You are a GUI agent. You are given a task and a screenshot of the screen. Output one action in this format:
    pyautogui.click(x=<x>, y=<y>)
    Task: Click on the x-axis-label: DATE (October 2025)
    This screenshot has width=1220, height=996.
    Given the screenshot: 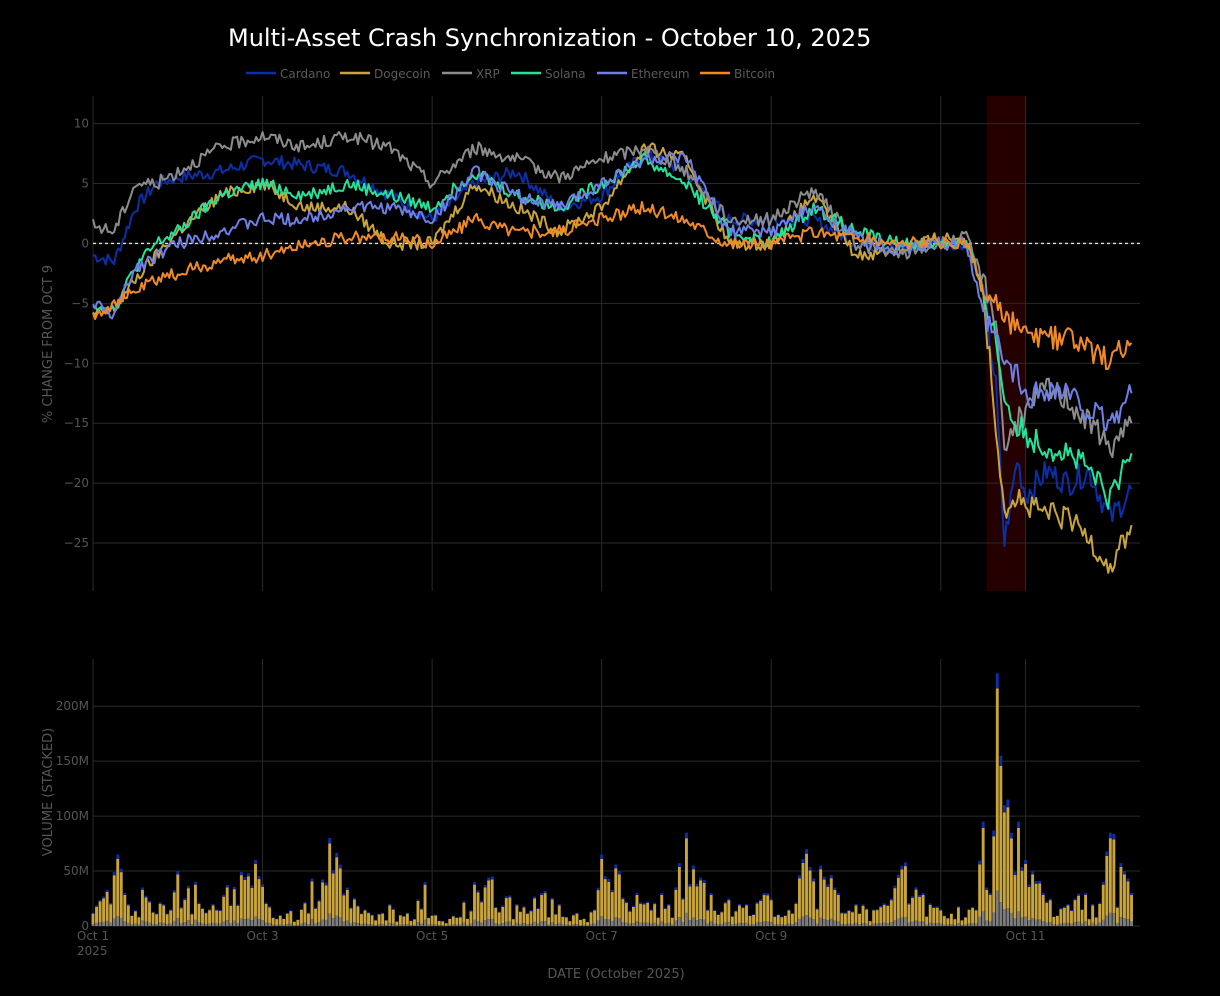 What is the action you would take?
    pyautogui.click(x=615, y=974)
    